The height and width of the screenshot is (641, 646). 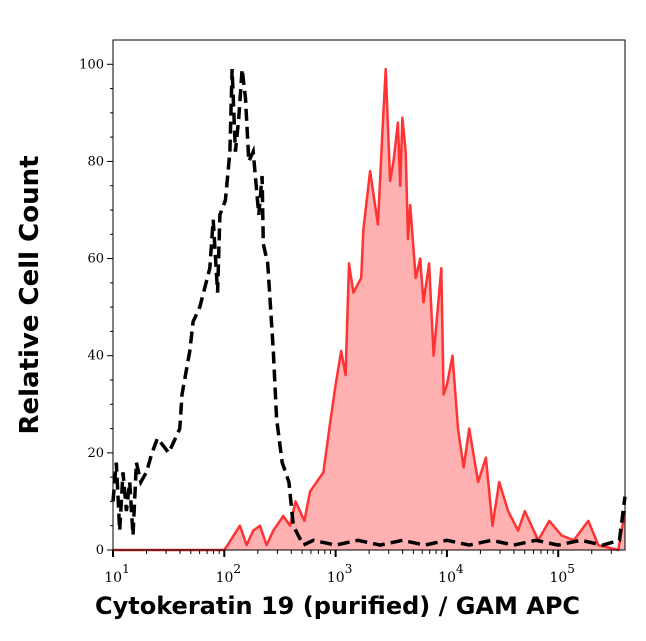 What do you see at coordinates (116, 574) in the screenshot?
I see `x-tick-label: 10¹` at bounding box center [116, 574].